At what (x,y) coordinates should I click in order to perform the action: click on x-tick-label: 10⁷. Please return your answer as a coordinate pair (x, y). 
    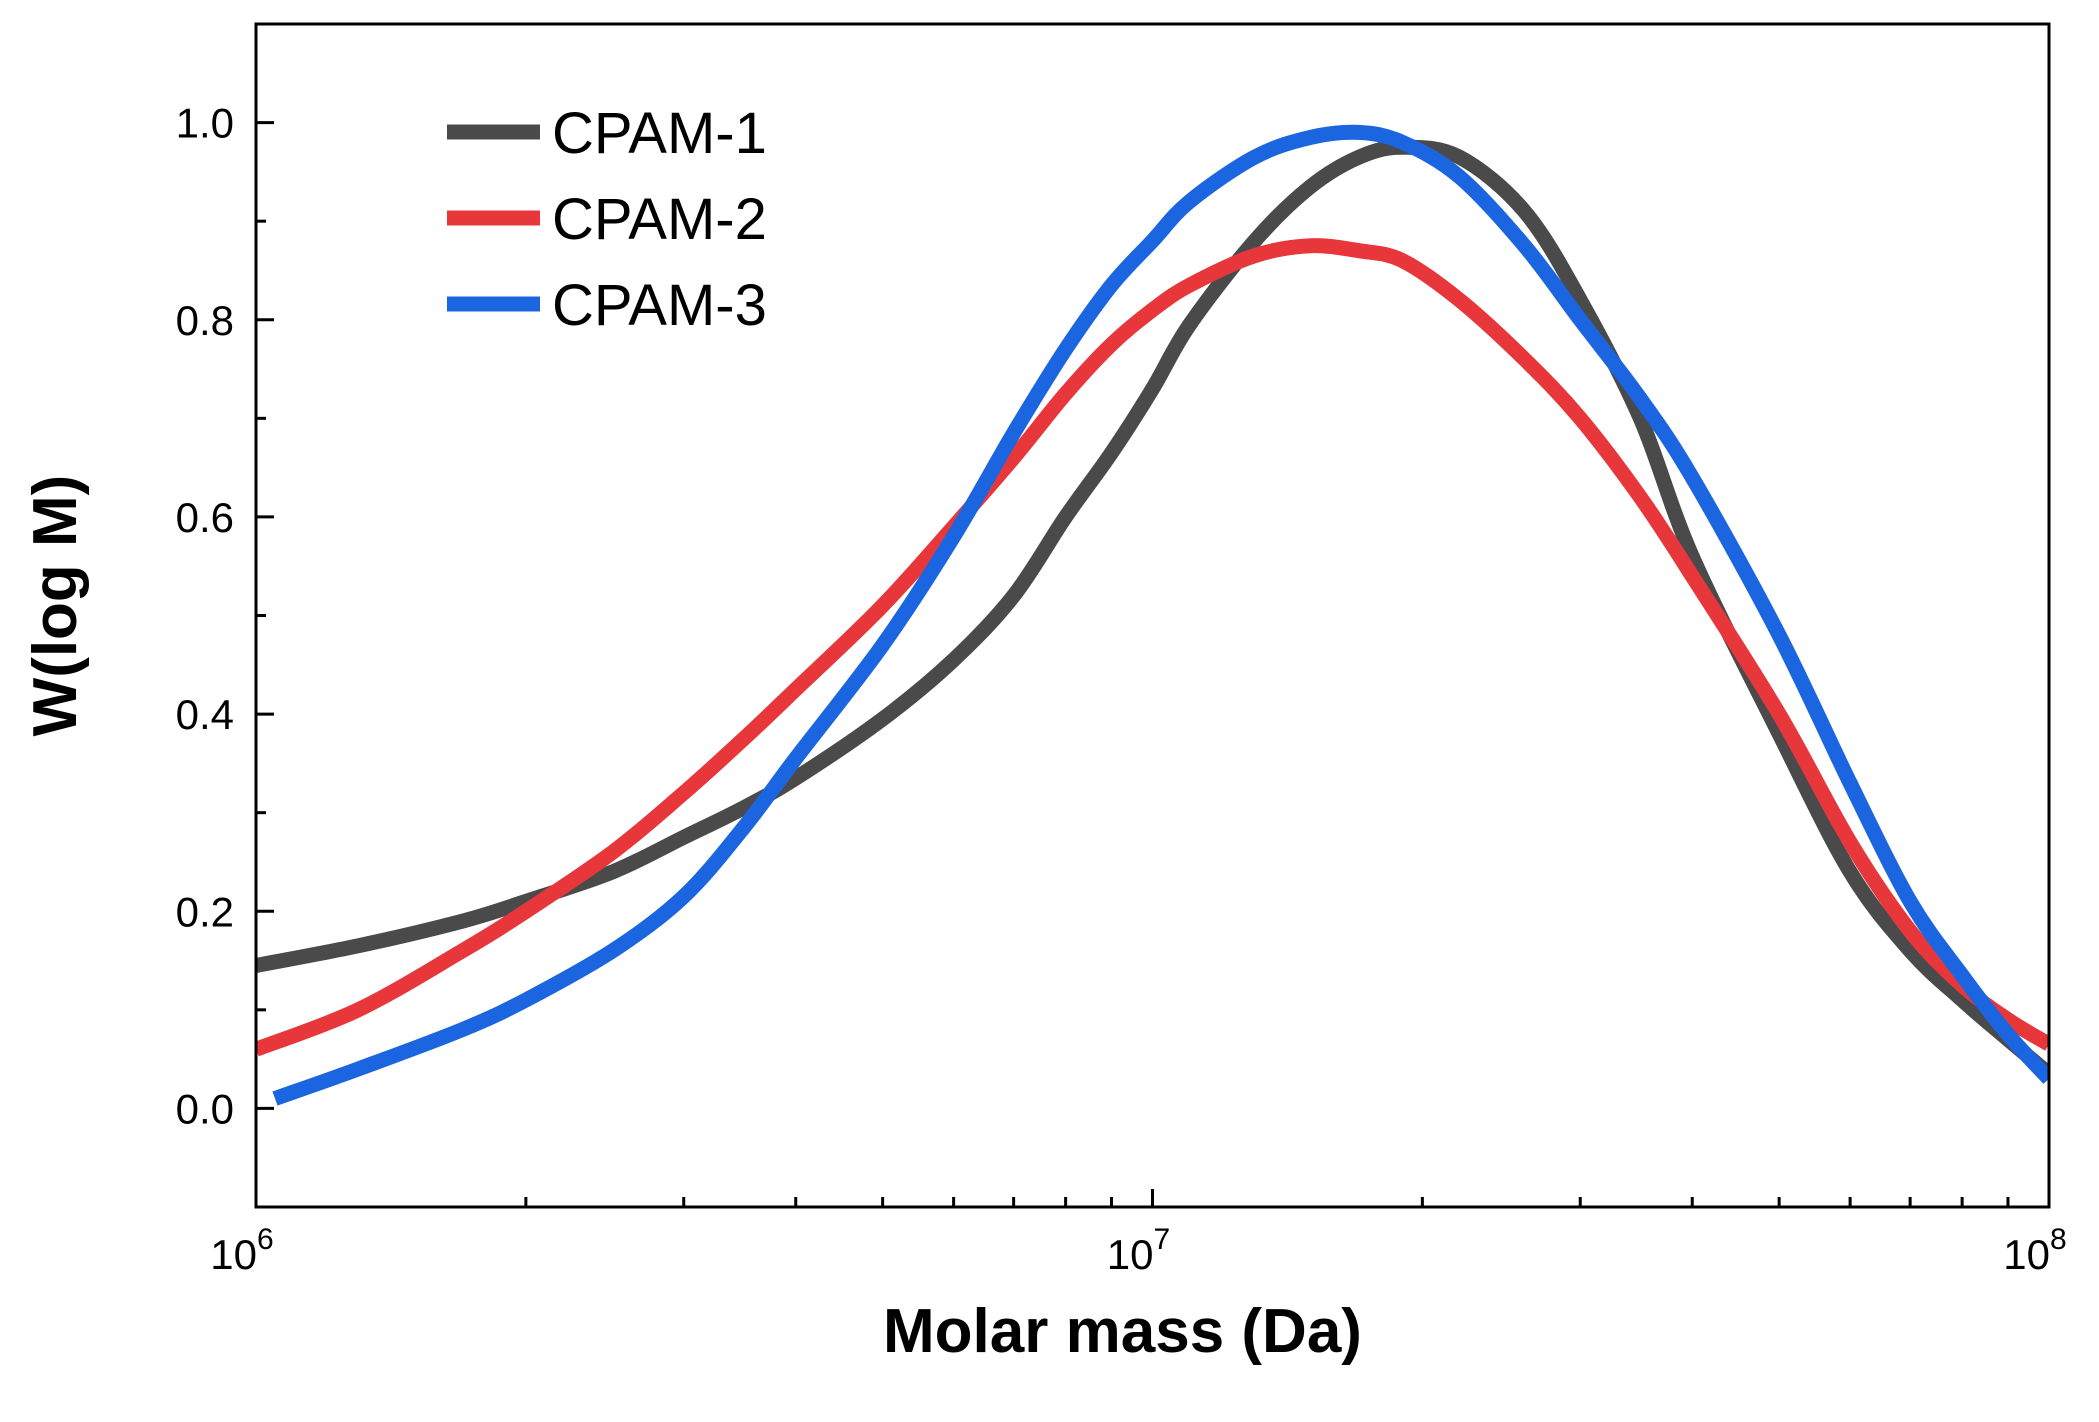
    Looking at the image, I should click on (1138, 1250).